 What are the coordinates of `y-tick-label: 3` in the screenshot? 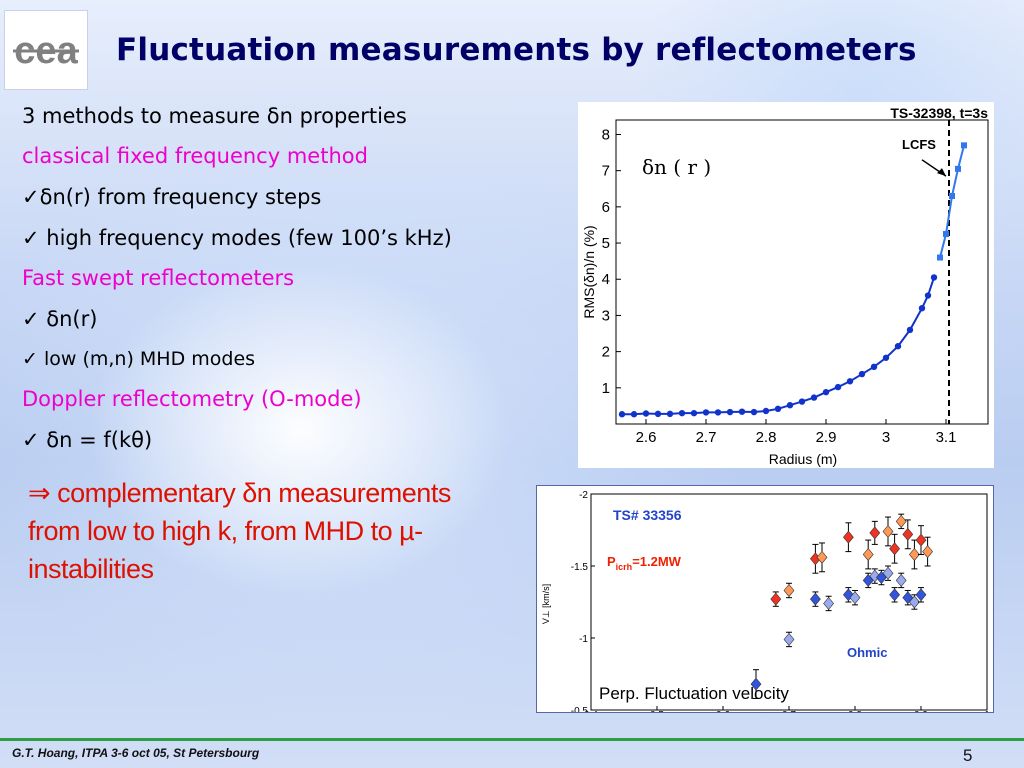 It's located at (606, 315).